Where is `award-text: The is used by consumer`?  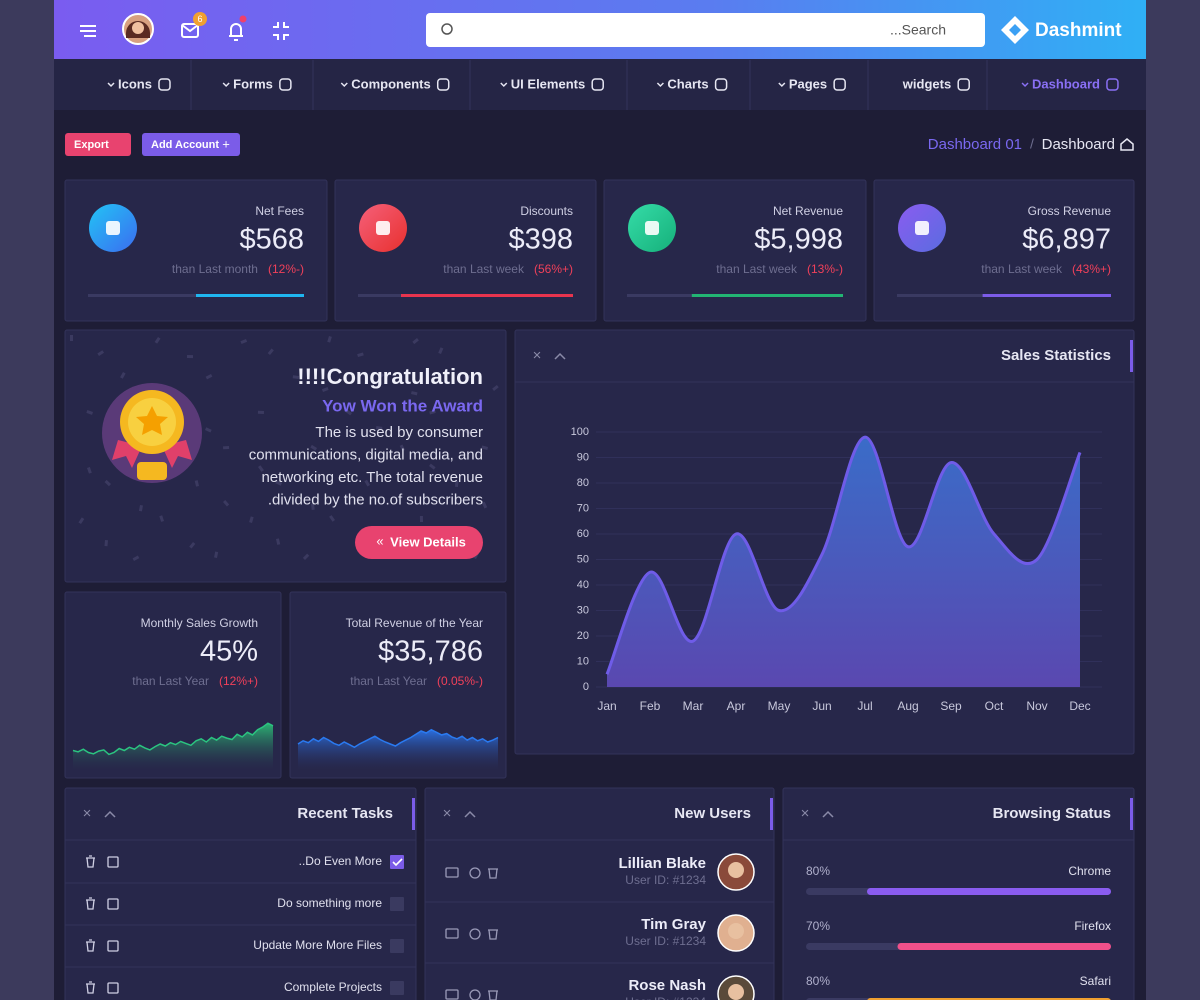 award-text: The is used by consumer is located at coordinates (399, 432).